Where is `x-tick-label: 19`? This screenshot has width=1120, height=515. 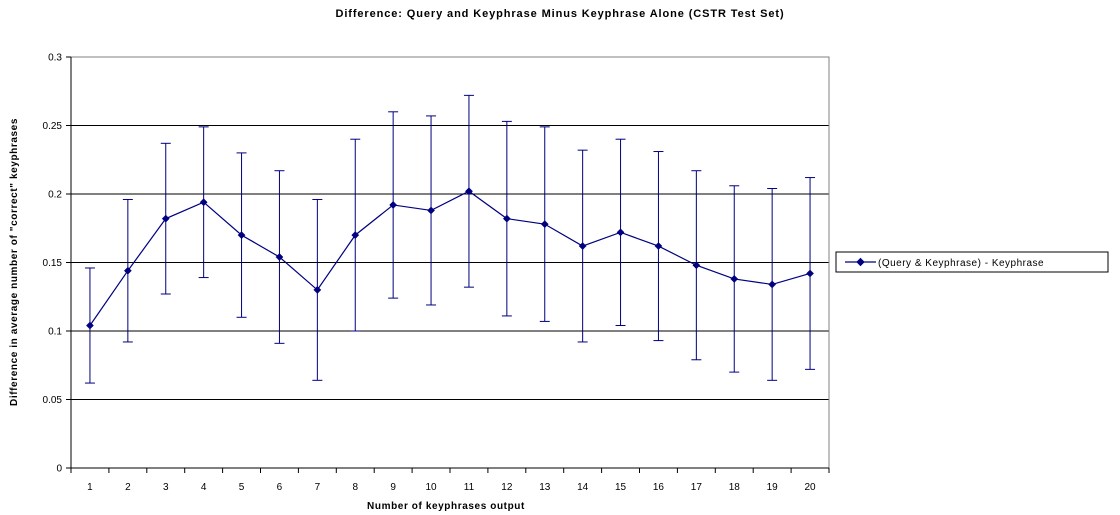
x-tick-label: 19 is located at coordinates (773, 487).